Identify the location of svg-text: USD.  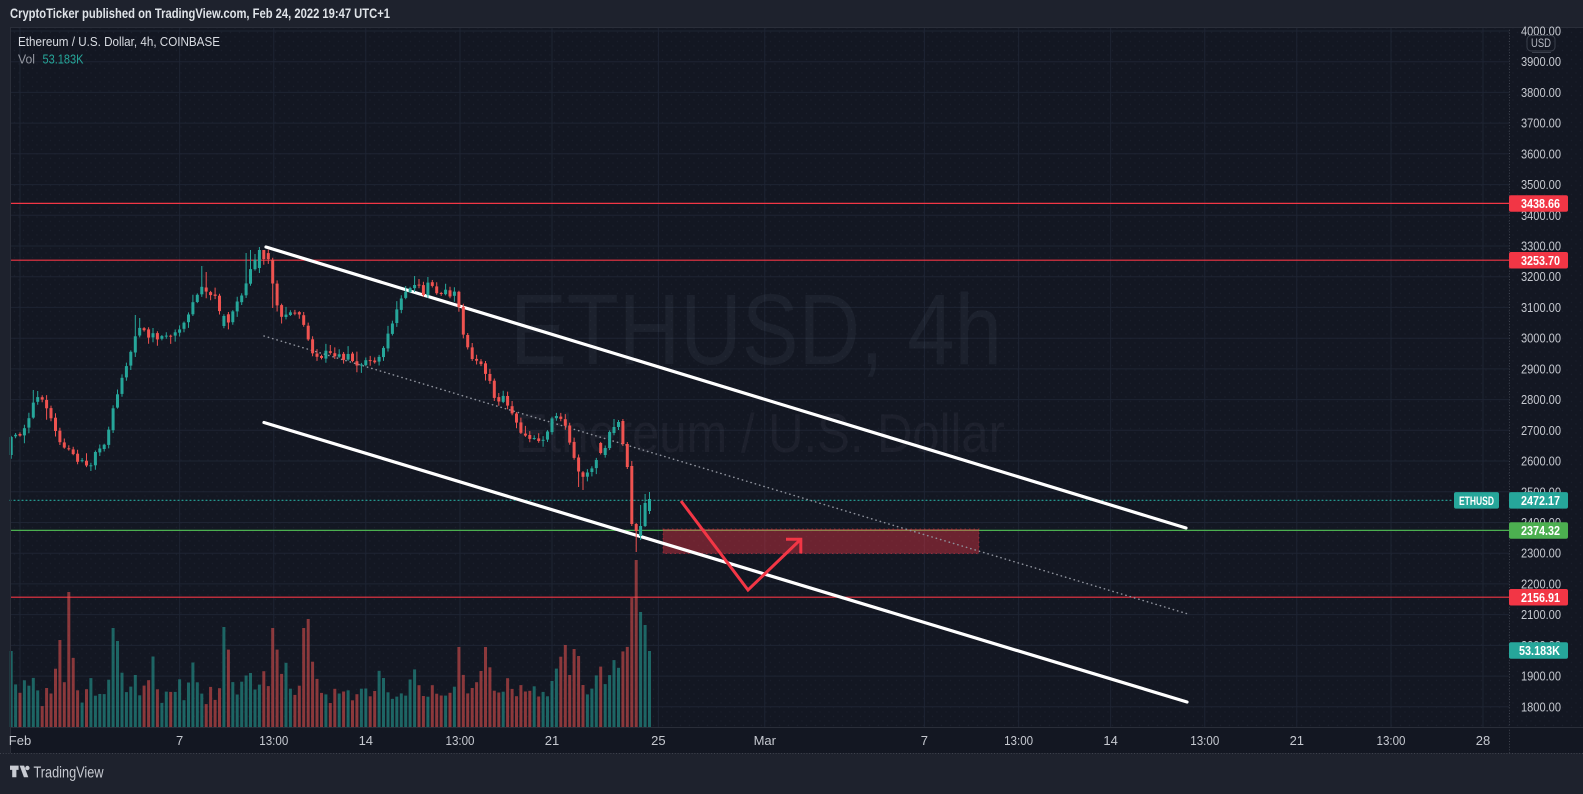
(1541, 44).